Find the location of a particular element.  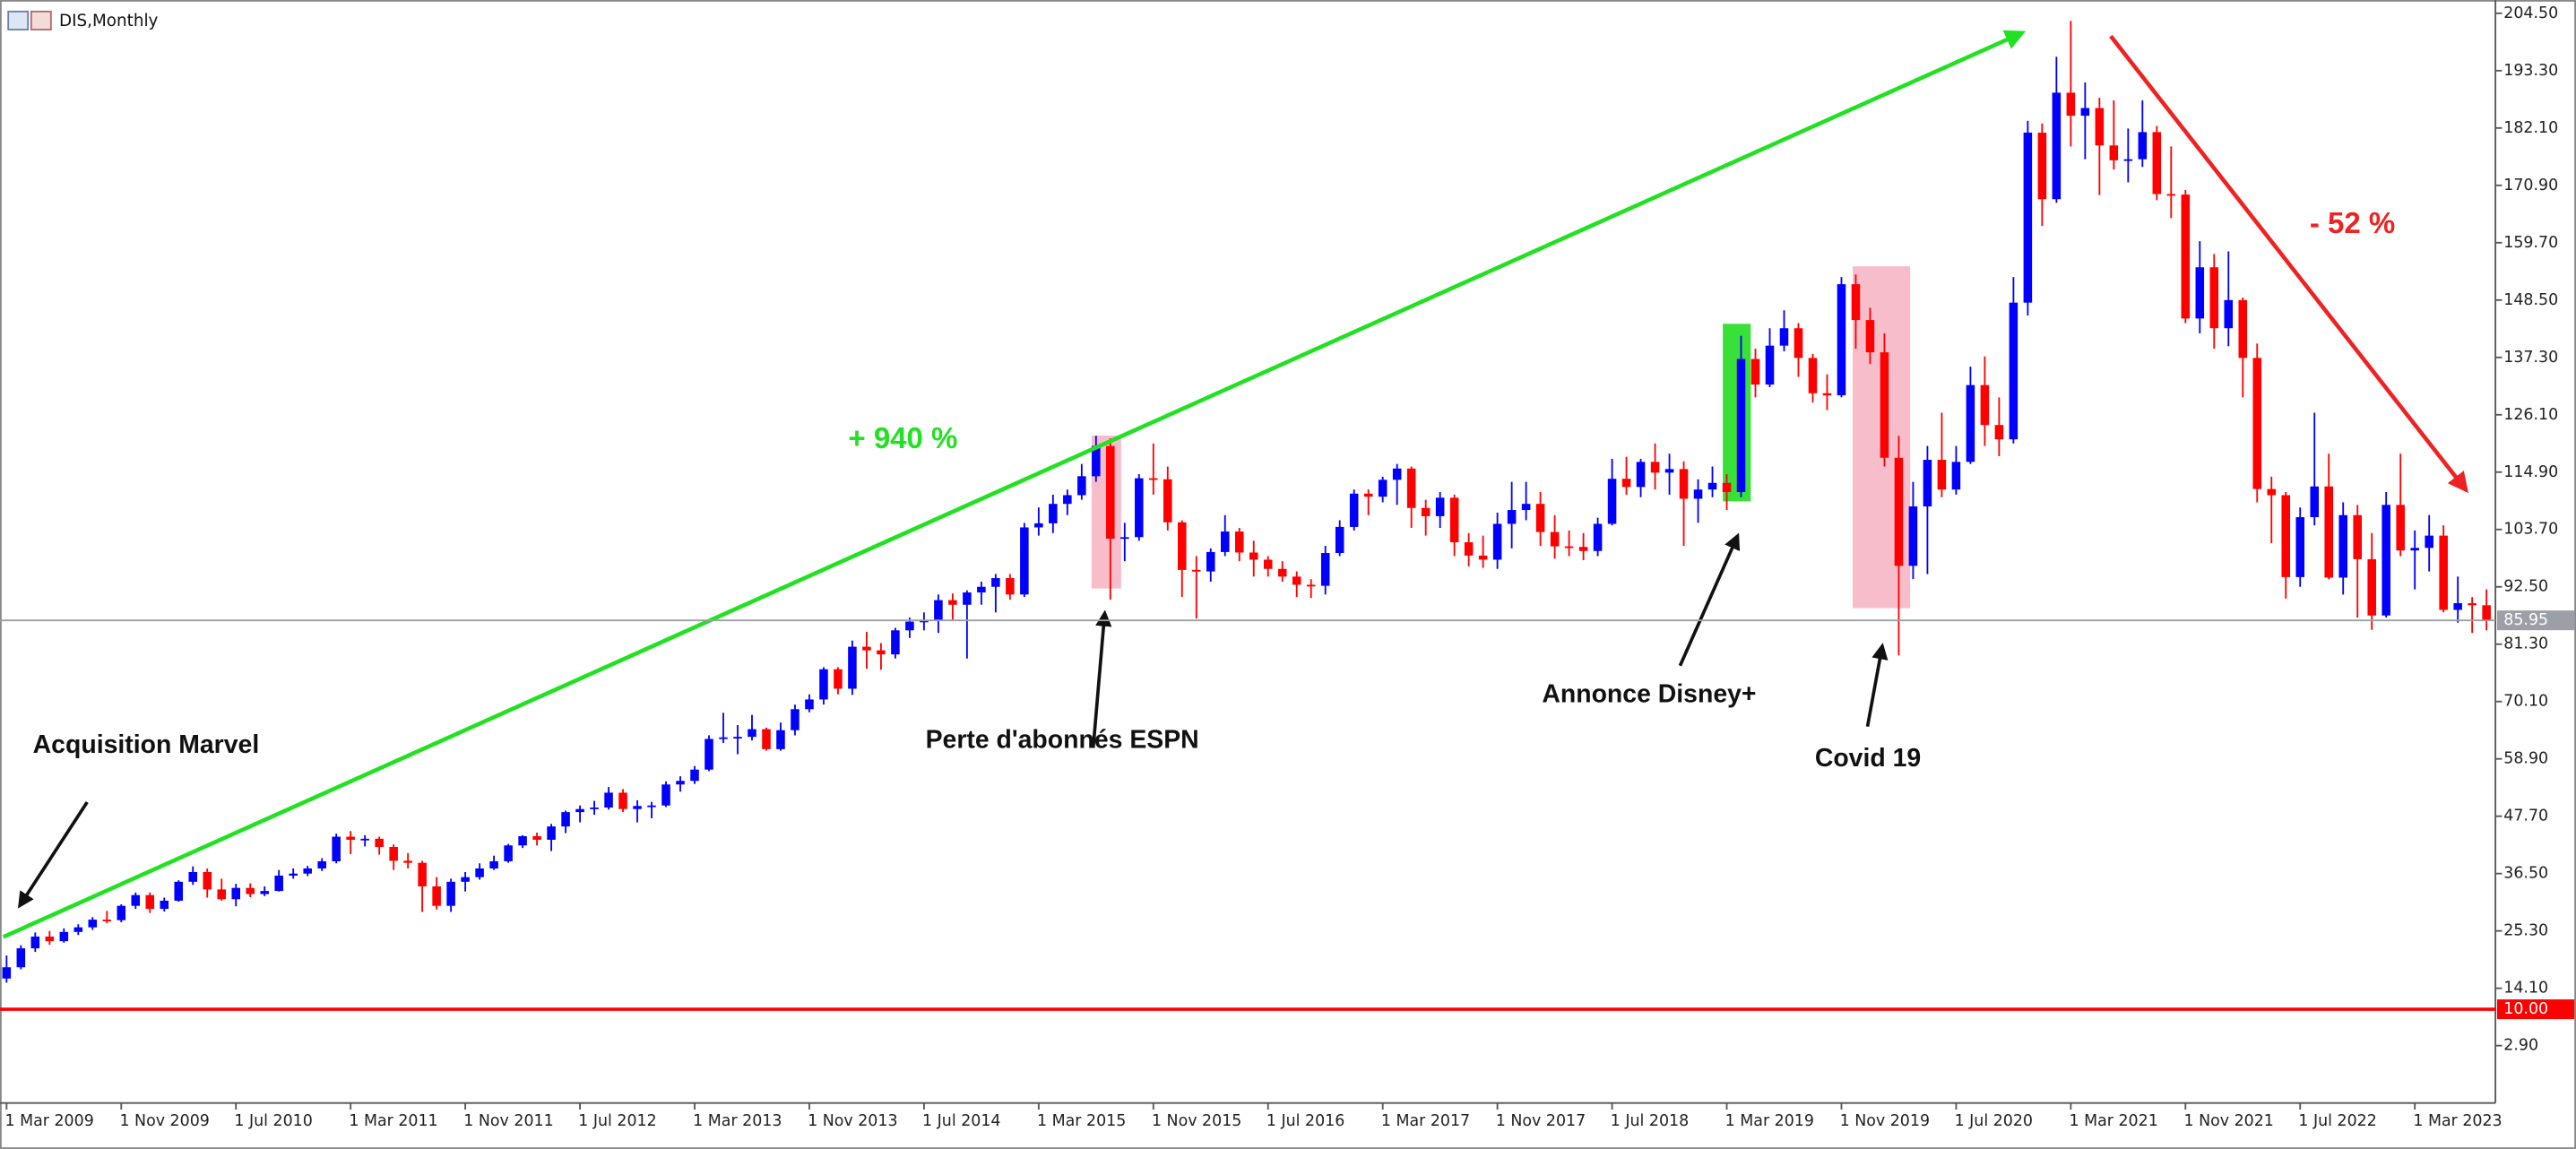

x-tick-label: 1 Jul 2022 is located at coordinates (2337, 1121).